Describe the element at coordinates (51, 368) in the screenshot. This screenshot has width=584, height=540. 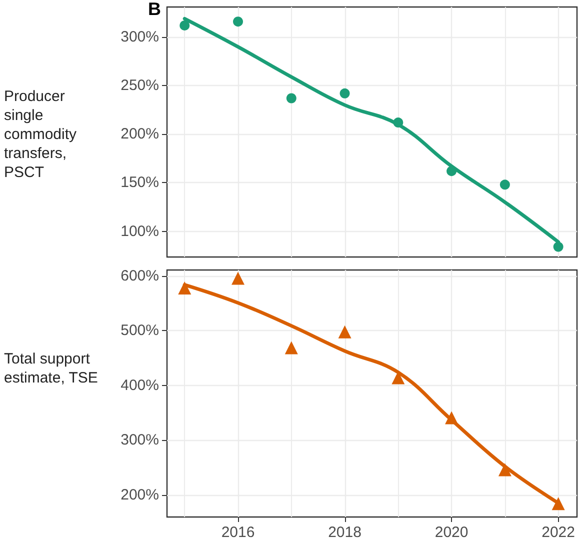
I see `y-axis-title: Total support estimate, TSE` at that location.